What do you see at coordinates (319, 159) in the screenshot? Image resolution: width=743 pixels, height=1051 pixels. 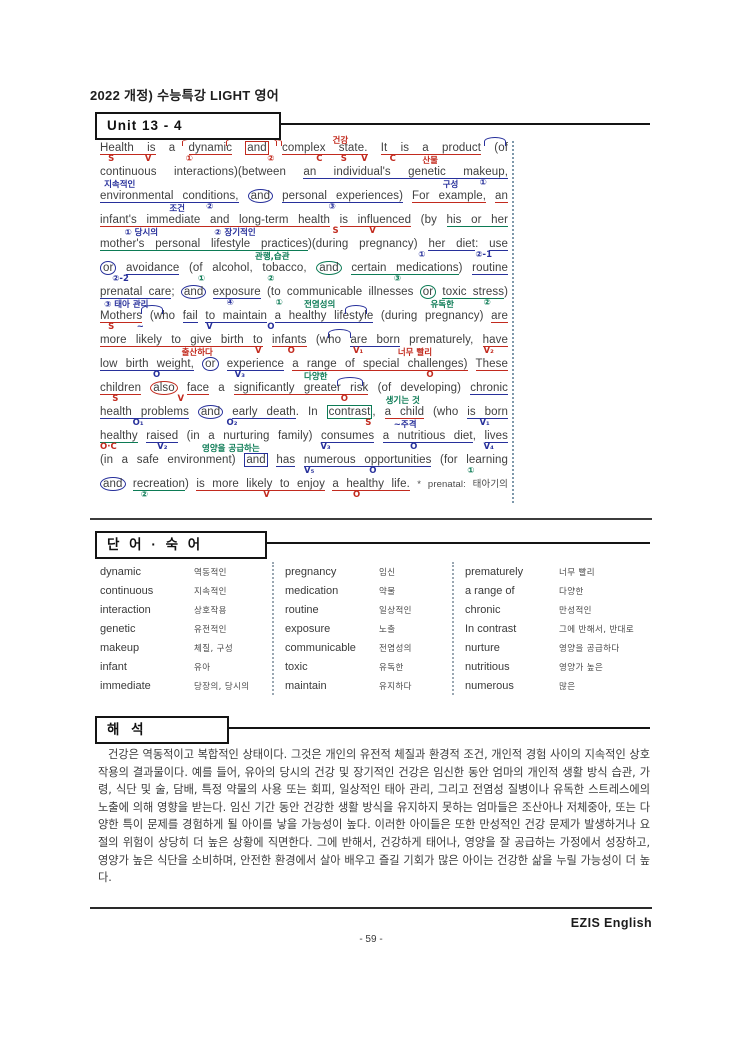 I see `grammar-annotation: C` at bounding box center [319, 159].